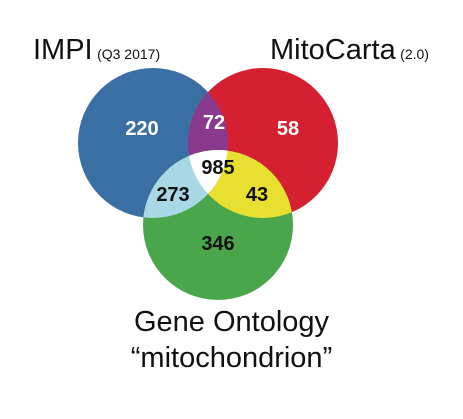 The height and width of the screenshot is (419, 463). Describe the element at coordinates (333, 50) in the screenshot. I see `mitocarta-set-name: MitoCarta` at that location.